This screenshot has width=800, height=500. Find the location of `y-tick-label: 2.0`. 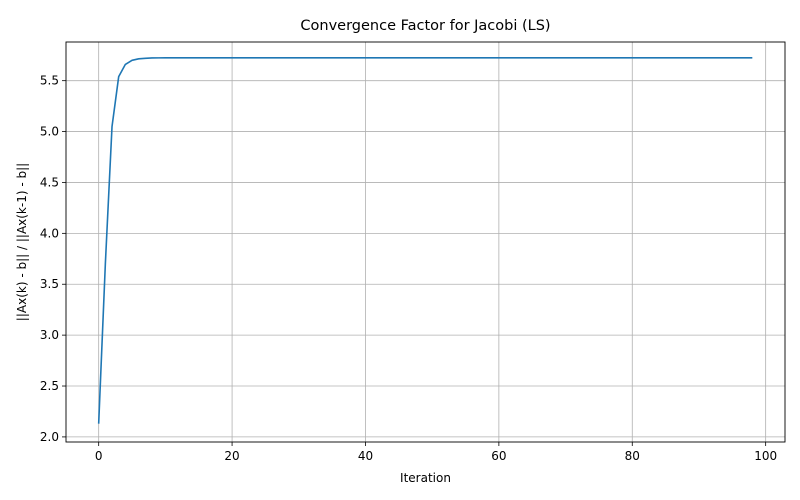

y-tick-label: 2.0 is located at coordinates (49, 437).